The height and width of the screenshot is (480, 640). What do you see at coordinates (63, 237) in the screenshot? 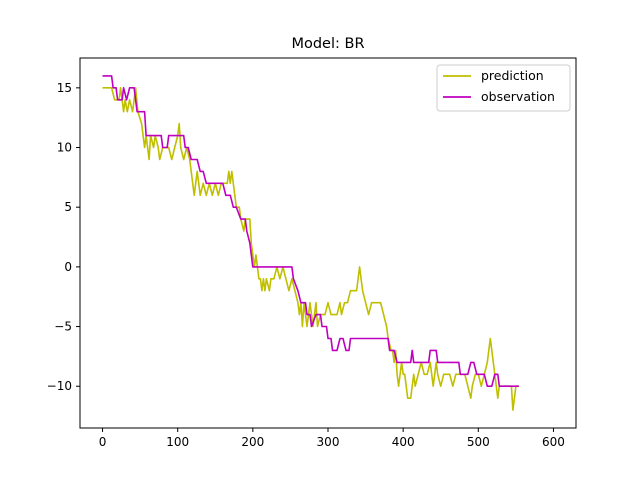
I see `y-axis: 15 10 5 0 −5 −10` at bounding box center [63, 237].